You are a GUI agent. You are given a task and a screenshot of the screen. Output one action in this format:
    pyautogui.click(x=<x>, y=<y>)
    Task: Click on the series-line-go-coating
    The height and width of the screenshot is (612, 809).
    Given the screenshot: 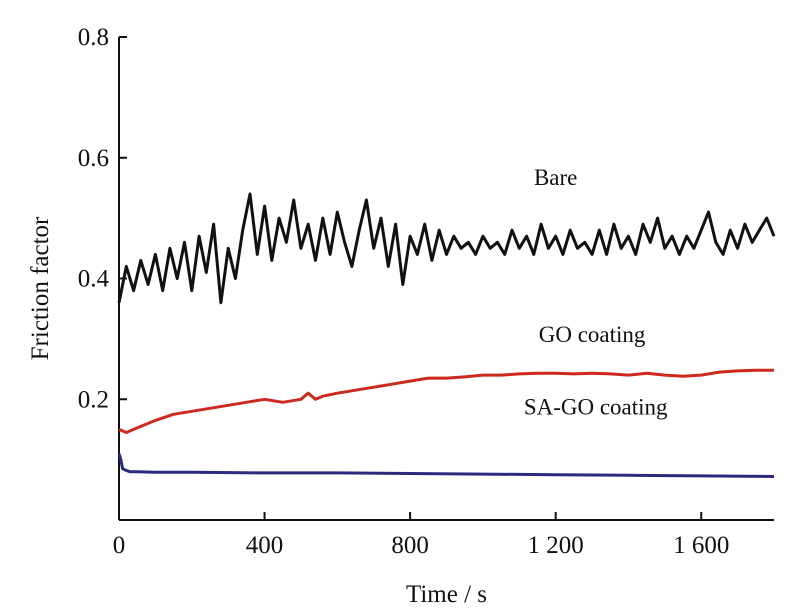 What is the action you would take?
    pyautogui.click(x=446, y=401)
    